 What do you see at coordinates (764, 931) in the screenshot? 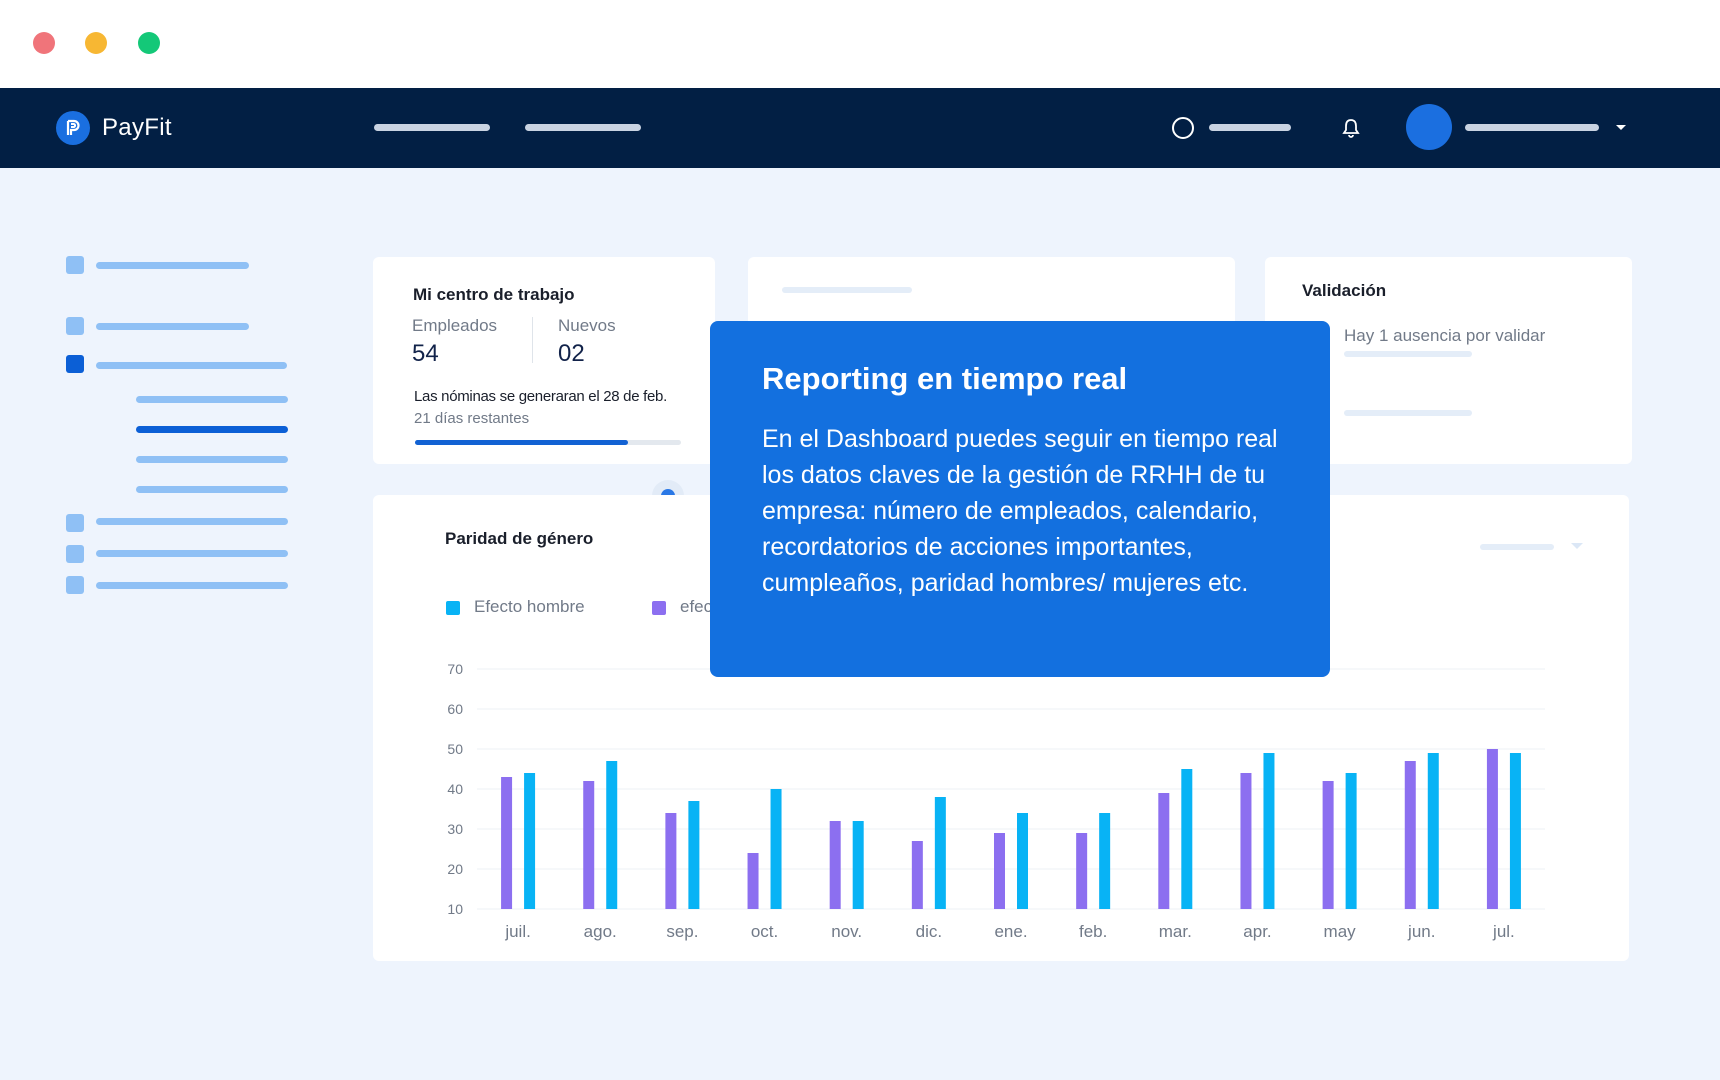
I see `x-tick-label: oct.` at bounding box center [764, 931].